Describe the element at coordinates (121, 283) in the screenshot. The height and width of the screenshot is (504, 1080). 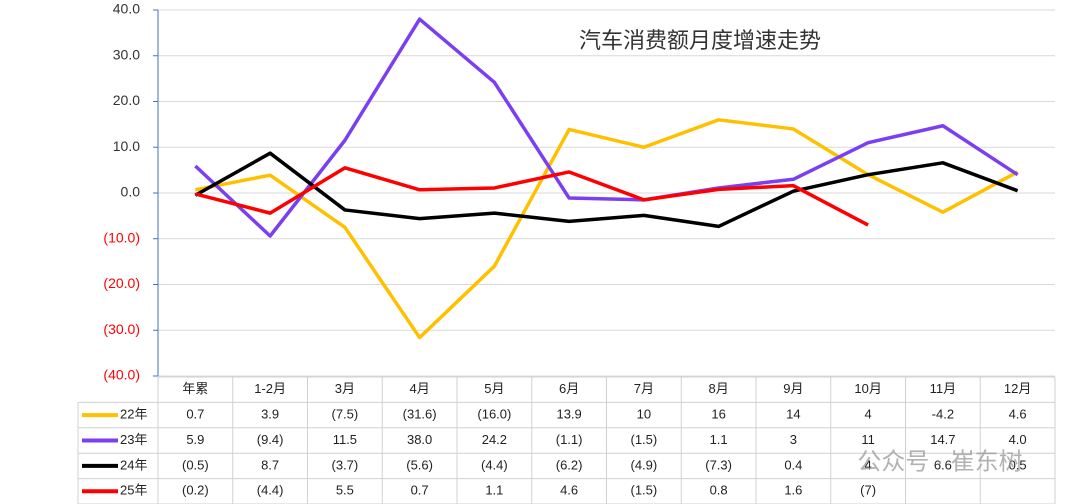
I see `y-tick-label: (20.0)` at that location.